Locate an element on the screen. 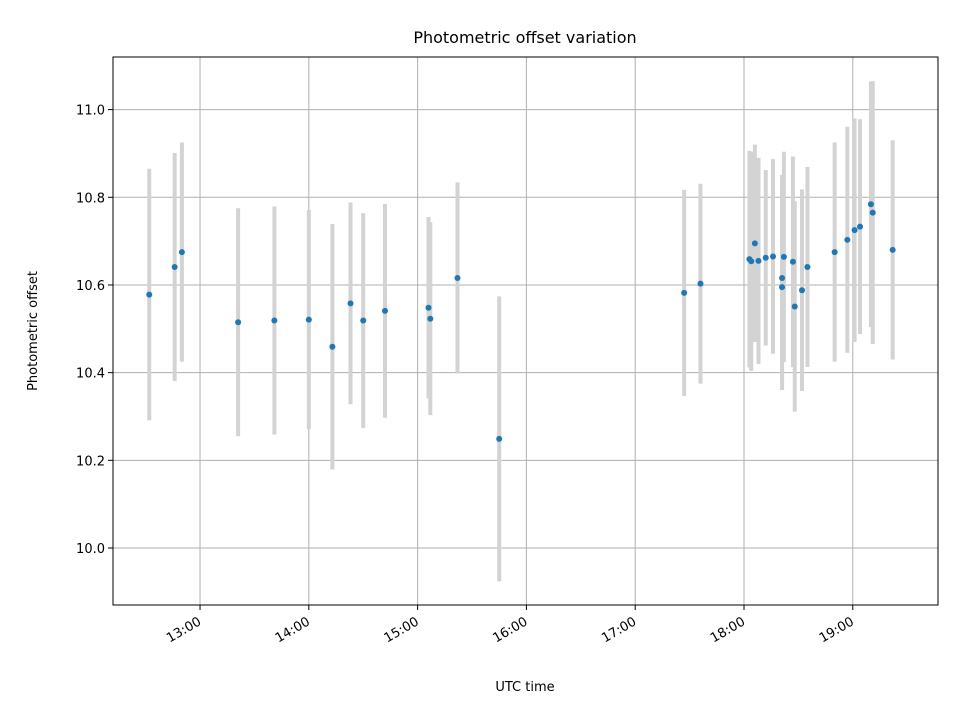 The width and height of the screenshot is (960, 720). y-tick-label: 10.0 is located at coordinates (90, 549).